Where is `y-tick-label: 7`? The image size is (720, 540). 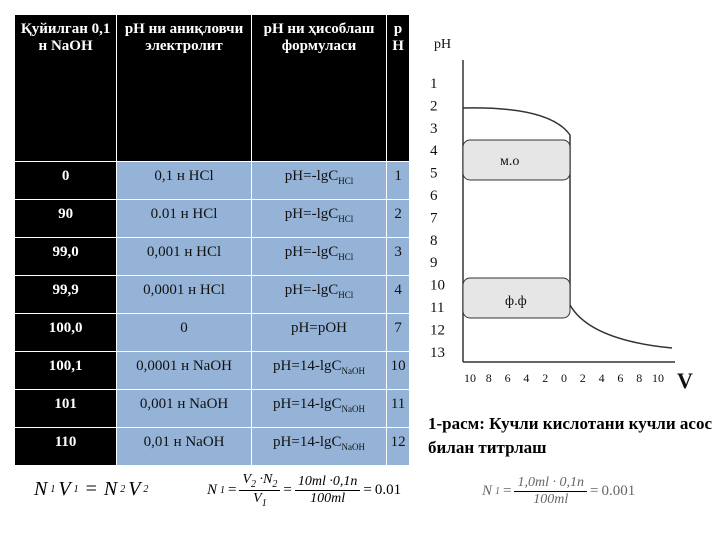 y-tick-label: 7 is located at coordinates (434, 218).